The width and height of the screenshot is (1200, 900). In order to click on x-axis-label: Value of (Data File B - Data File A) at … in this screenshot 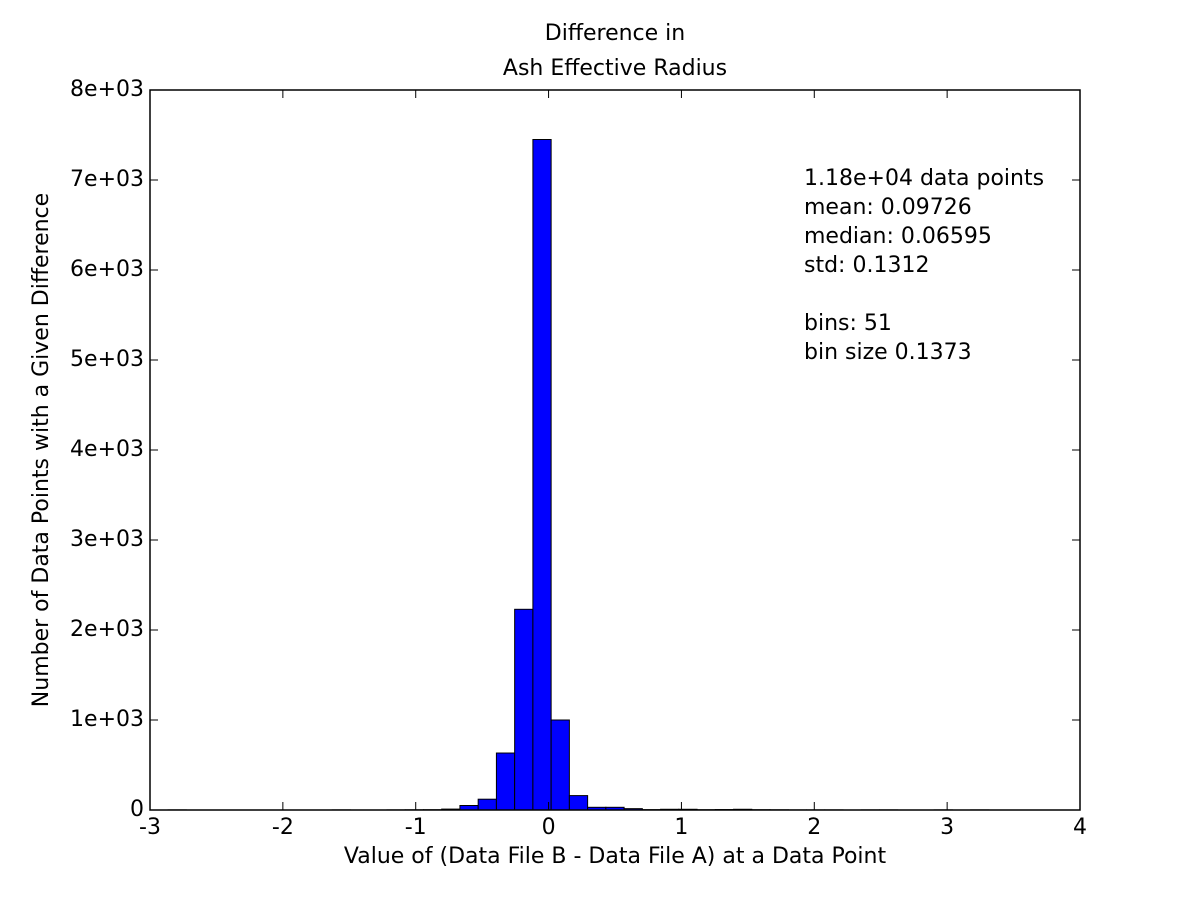, I will do `click(615, 856)`.